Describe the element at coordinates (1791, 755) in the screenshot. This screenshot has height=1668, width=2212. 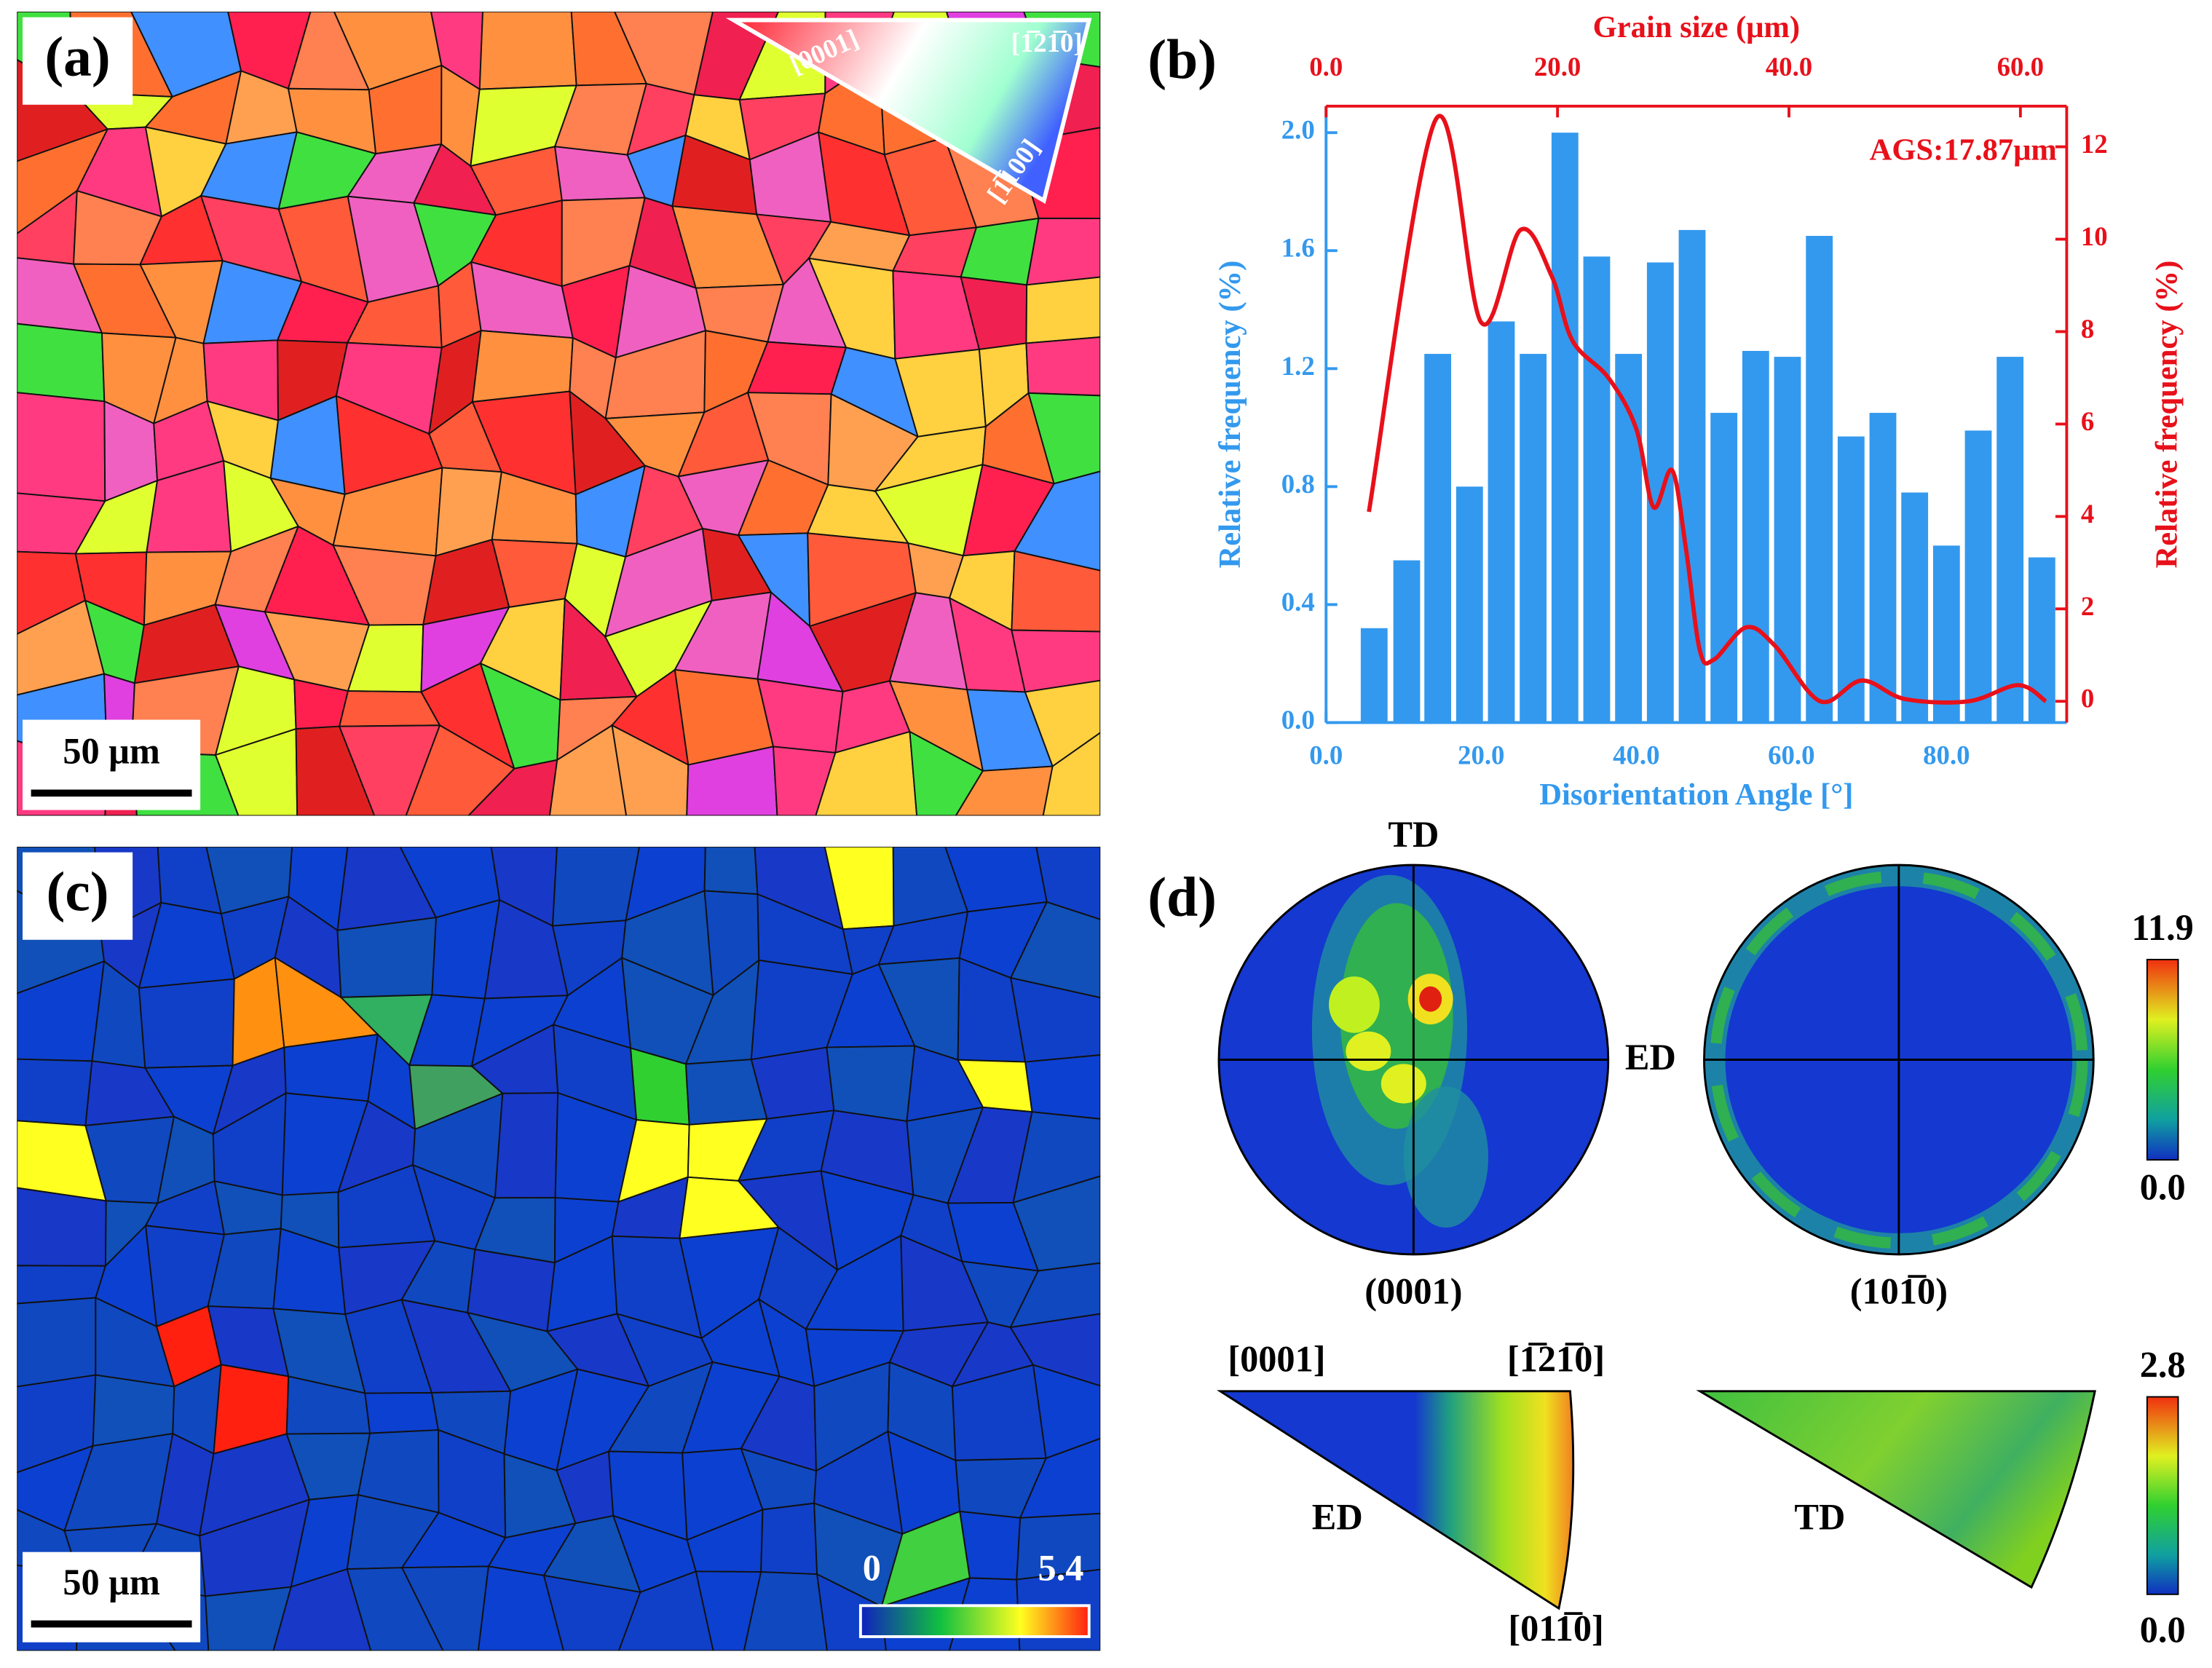
I see `x-tick-label: 60.0` at that location.